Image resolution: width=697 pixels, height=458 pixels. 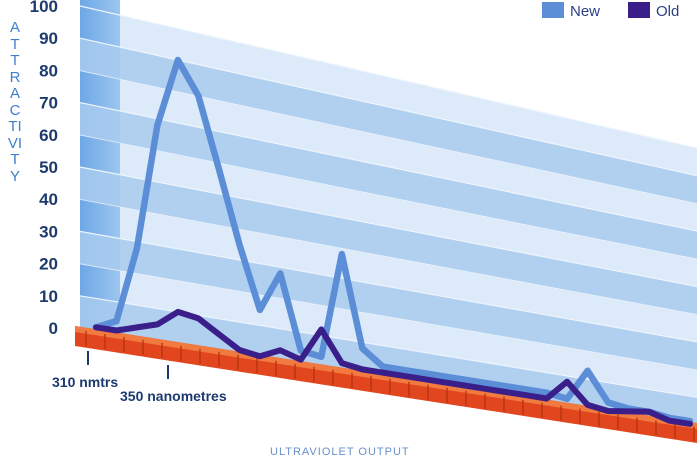 What do you see at coordinates (44, 8) in the screenshot?
I see `y-tick-label: 100` at bounding box center [44, 8].